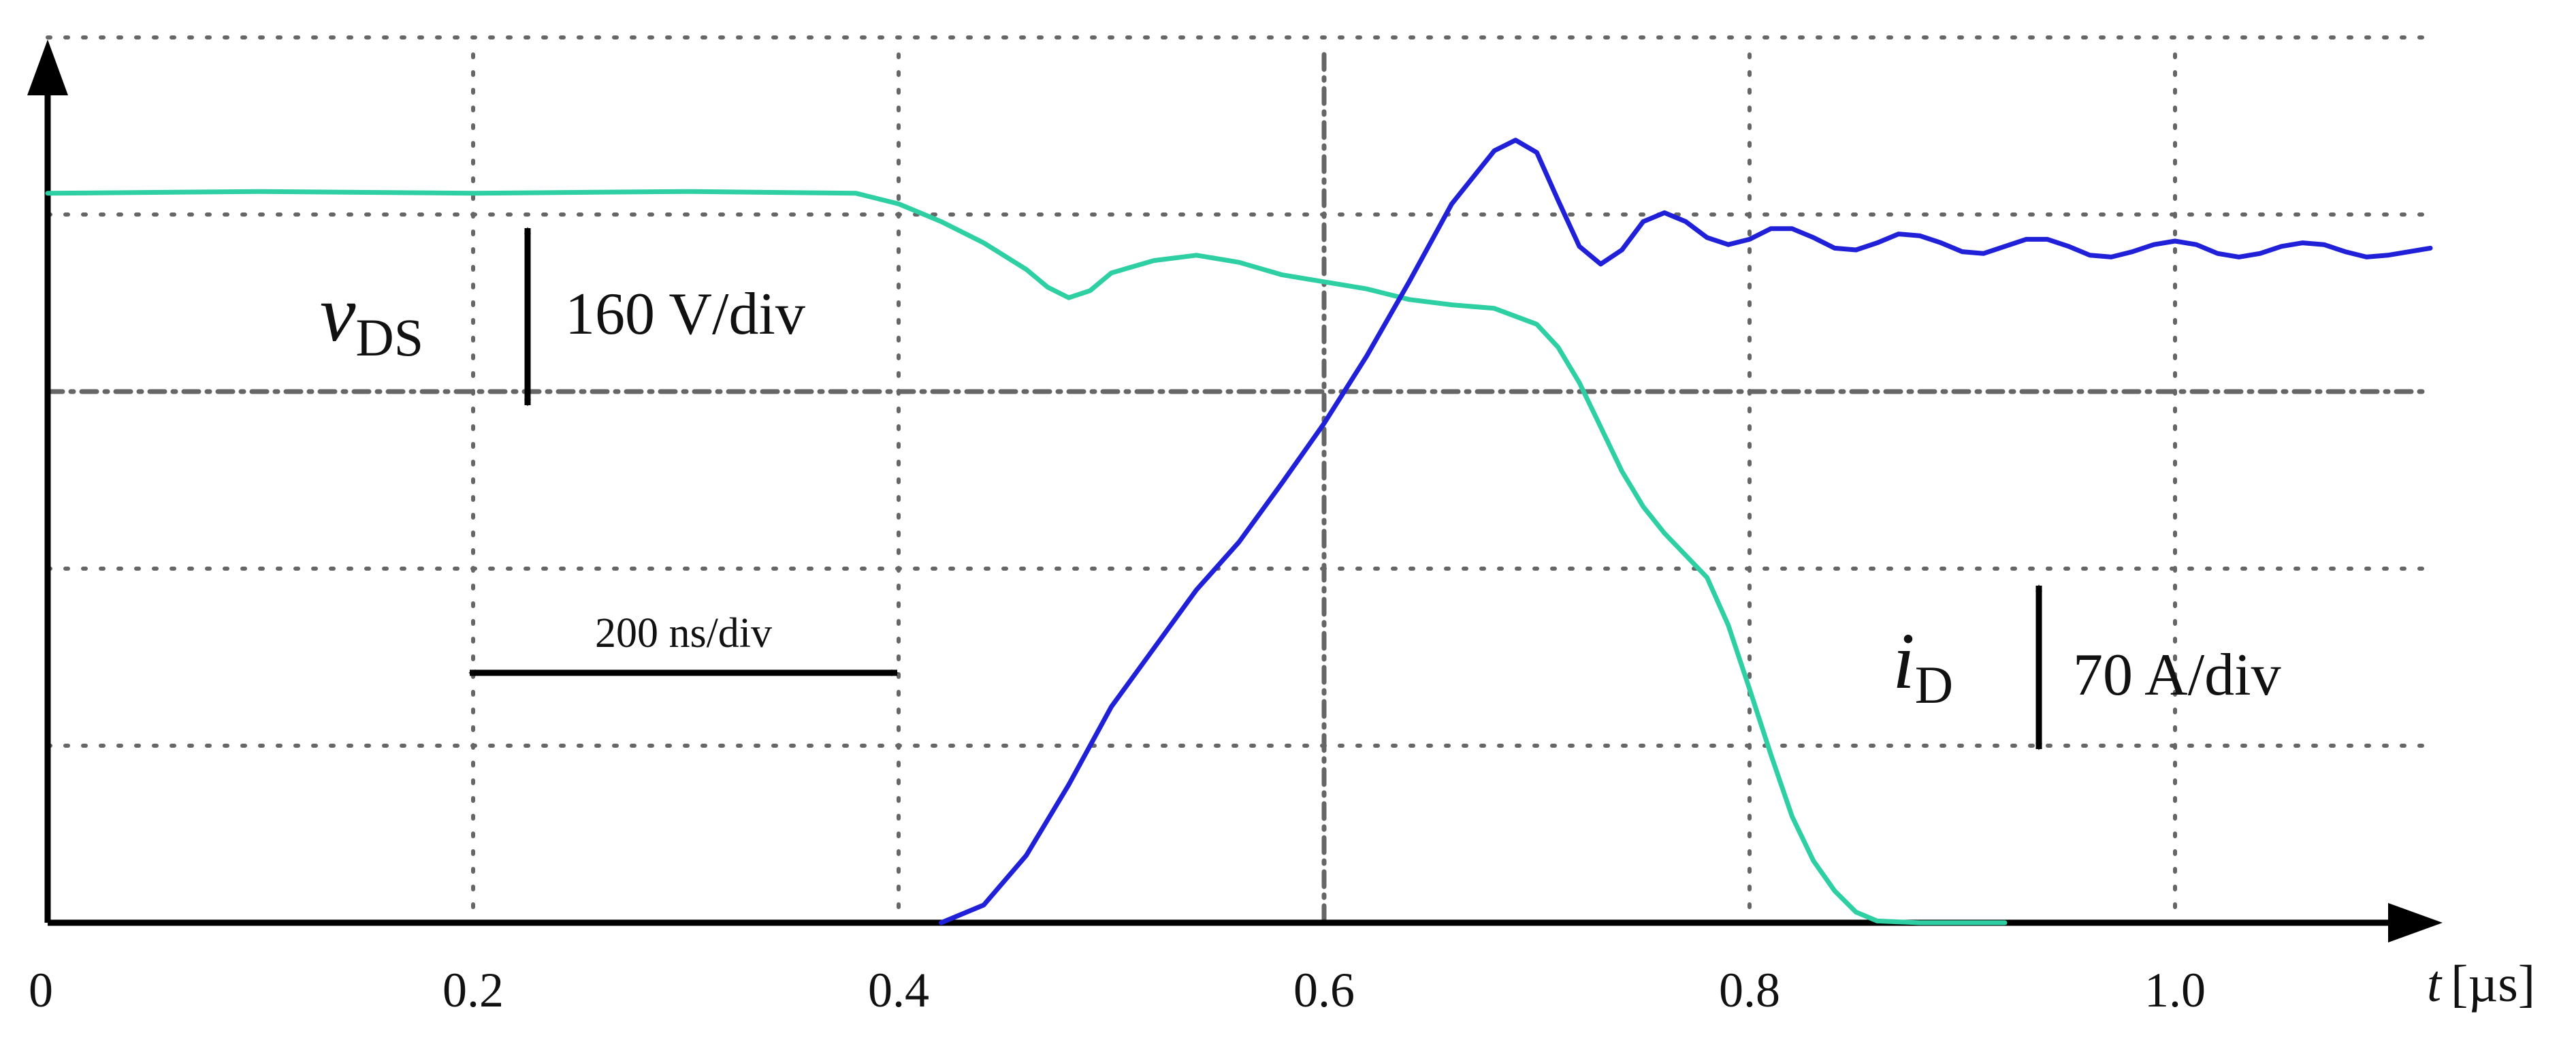 The height and width of the screenshot is (1046, 2576). I want to click on x-tick-label: 1.0, so click(2175, 990).